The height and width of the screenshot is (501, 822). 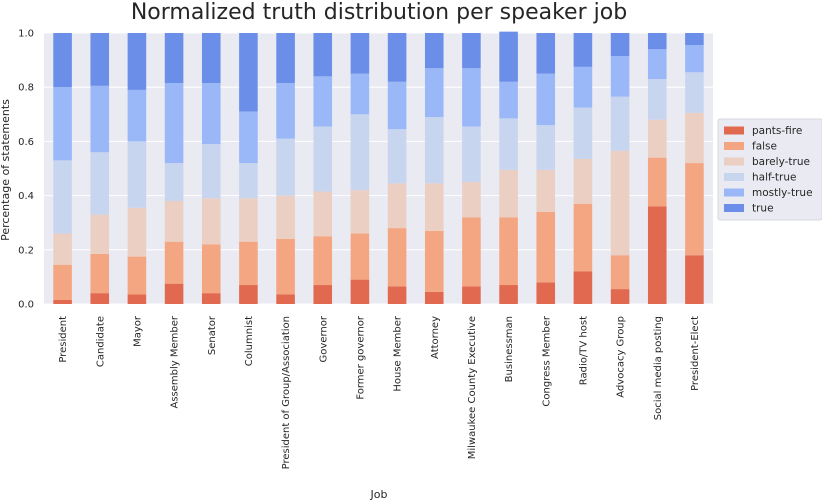 I want to click on legend-swatch-half-true, so click(x=734, y=177).